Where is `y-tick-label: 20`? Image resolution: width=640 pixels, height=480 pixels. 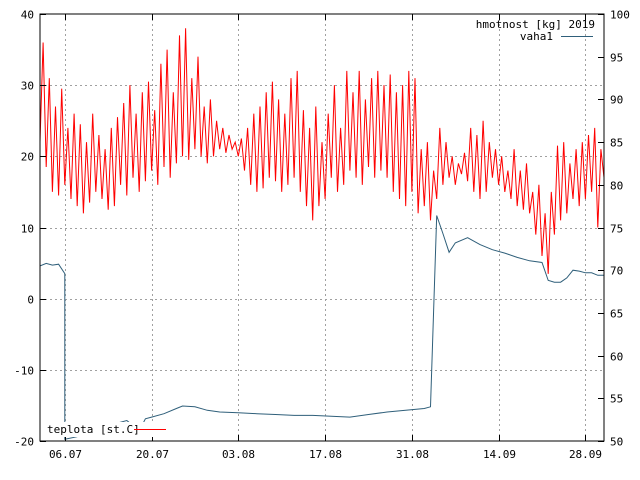
y-tick-label: 20 is located at coordinates (27, 157).